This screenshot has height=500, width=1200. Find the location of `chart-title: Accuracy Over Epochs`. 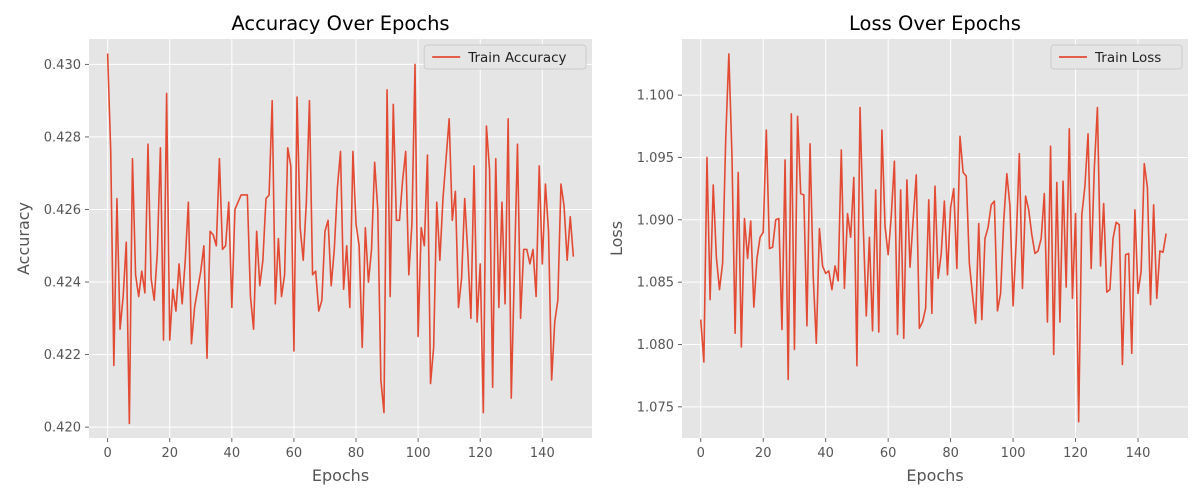

chart-title: Accuracy Over Epochs is located at coordinates (340, 23).